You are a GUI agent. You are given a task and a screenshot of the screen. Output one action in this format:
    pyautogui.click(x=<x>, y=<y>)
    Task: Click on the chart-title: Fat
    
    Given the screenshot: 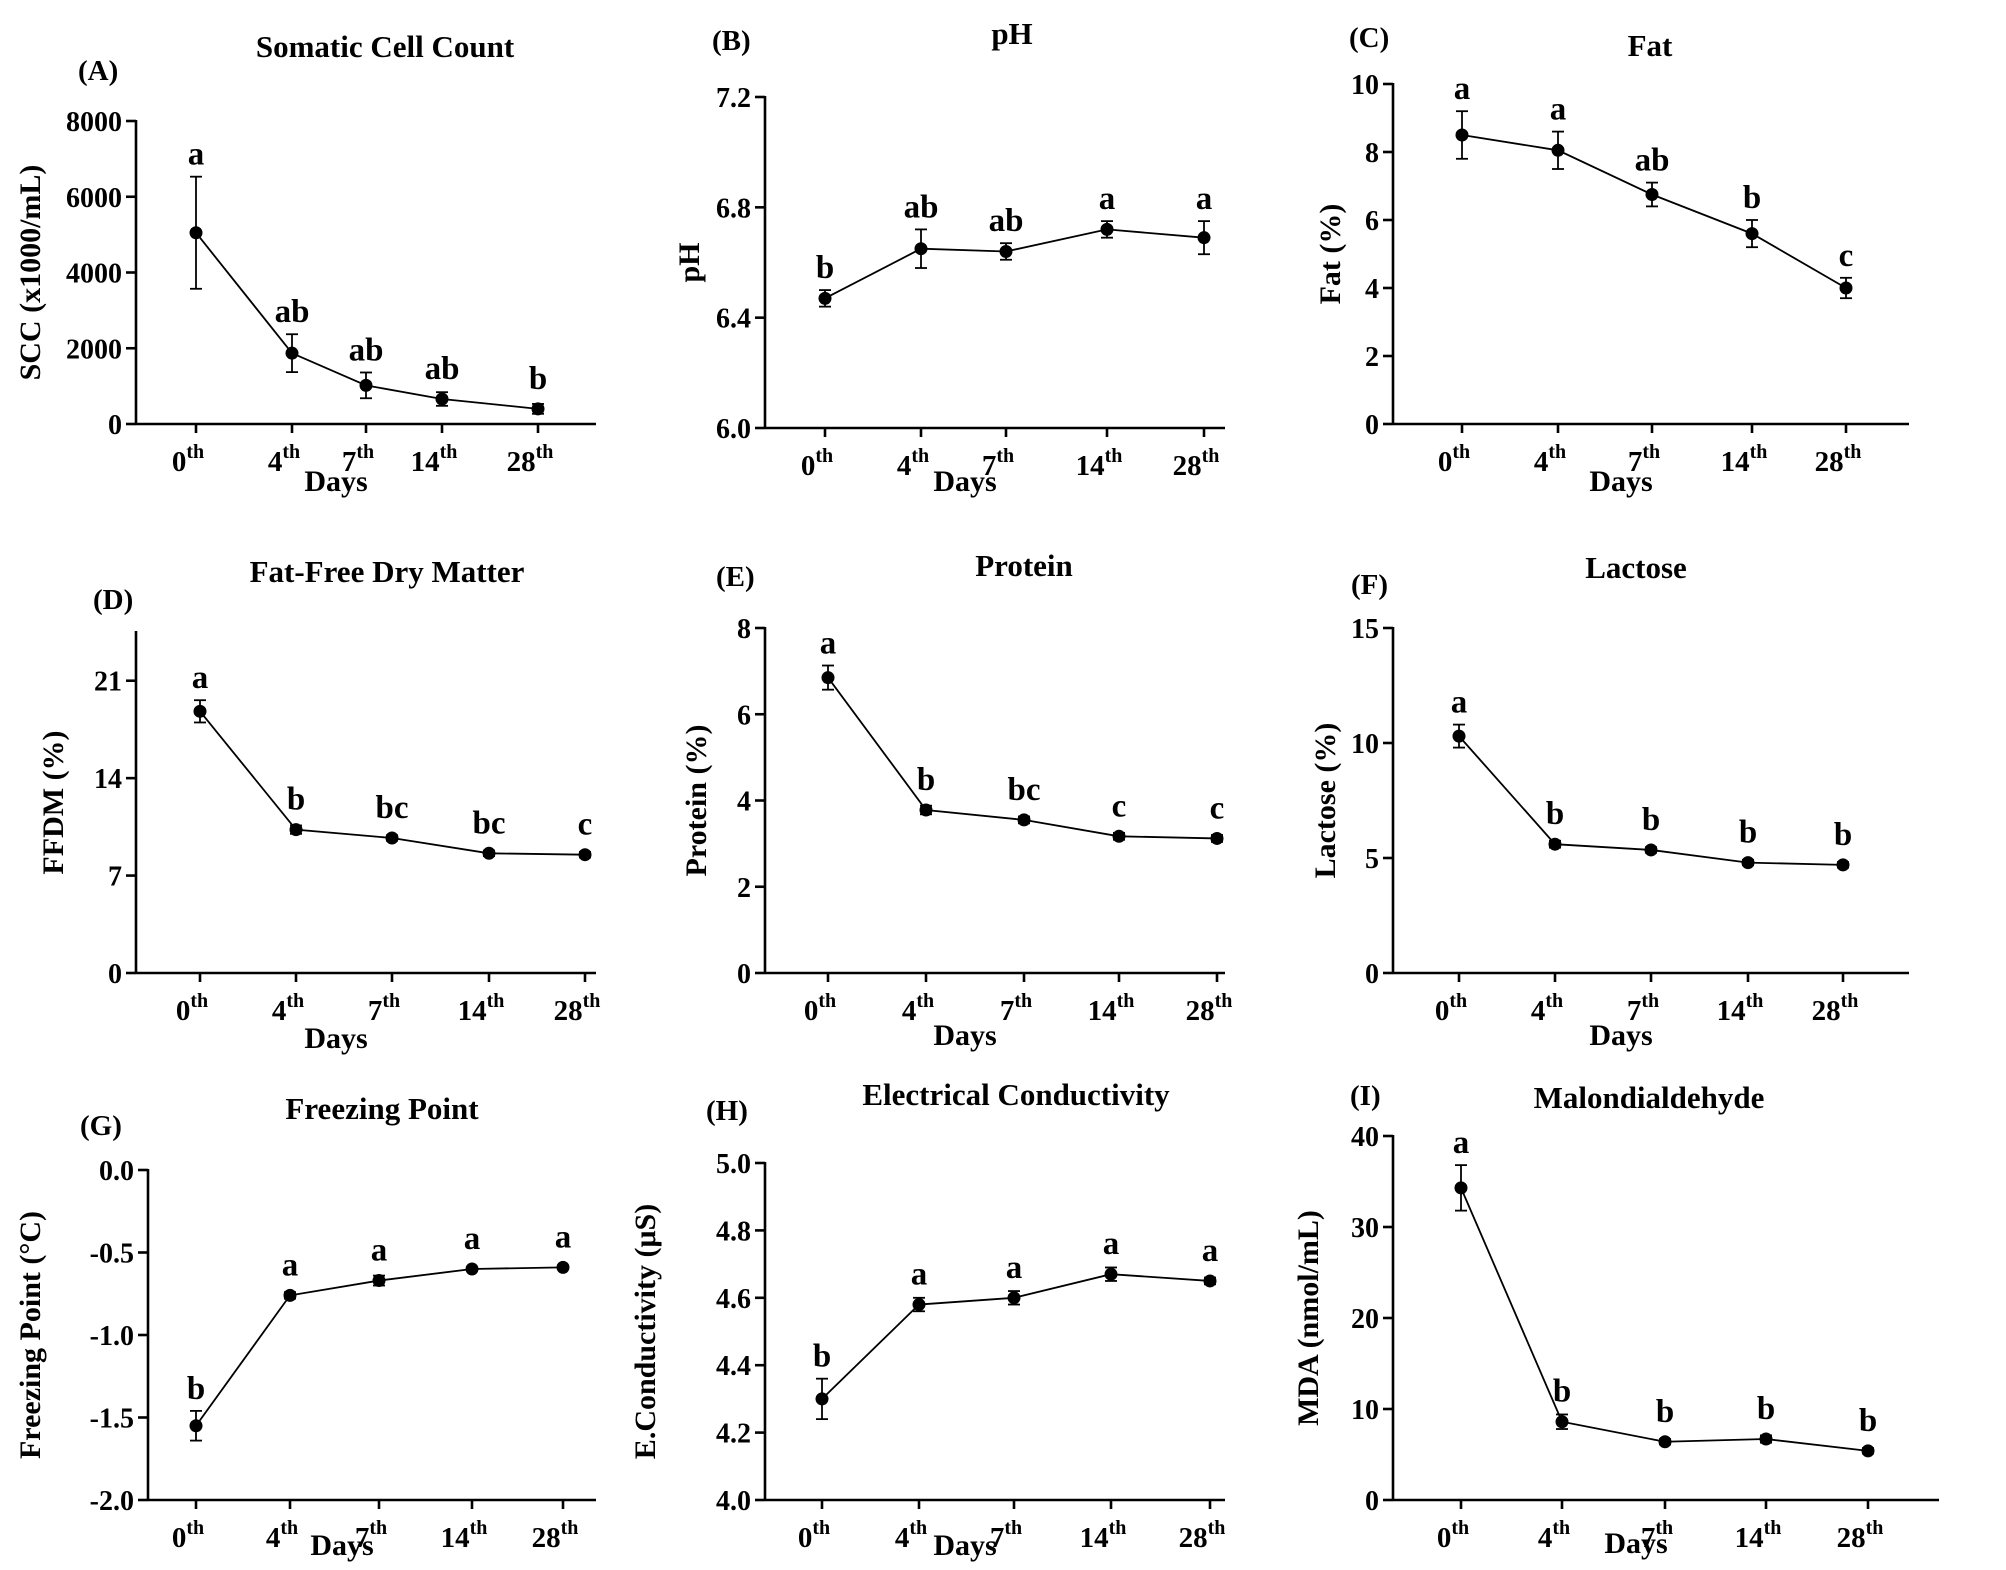 What is the action you would take?
    pyautogui.click(x=1650, y=45)
    